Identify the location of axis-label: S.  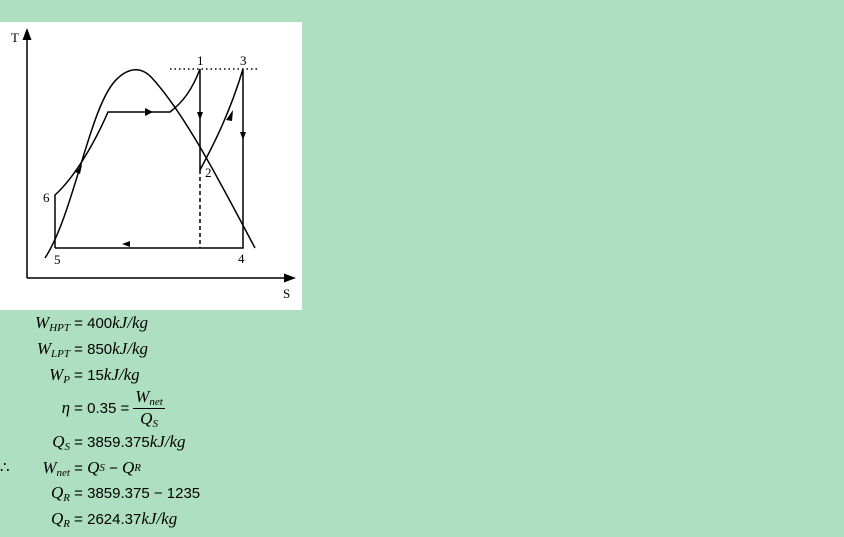
(286, 293).